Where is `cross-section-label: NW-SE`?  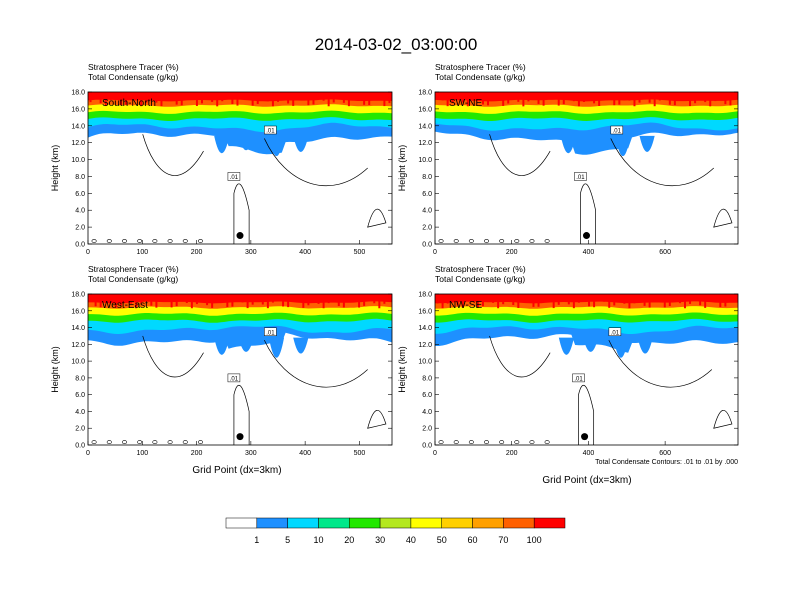
cross-section-label: NW-SE is located at coordinates (465, 305).